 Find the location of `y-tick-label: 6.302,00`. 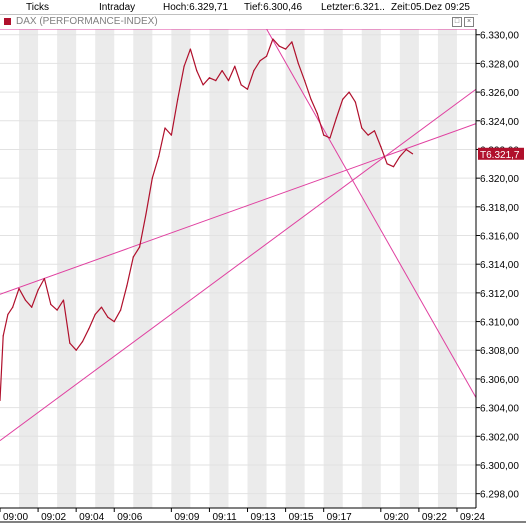

y-tick-label: 6.302,00 is located at coordinates (499, 437).